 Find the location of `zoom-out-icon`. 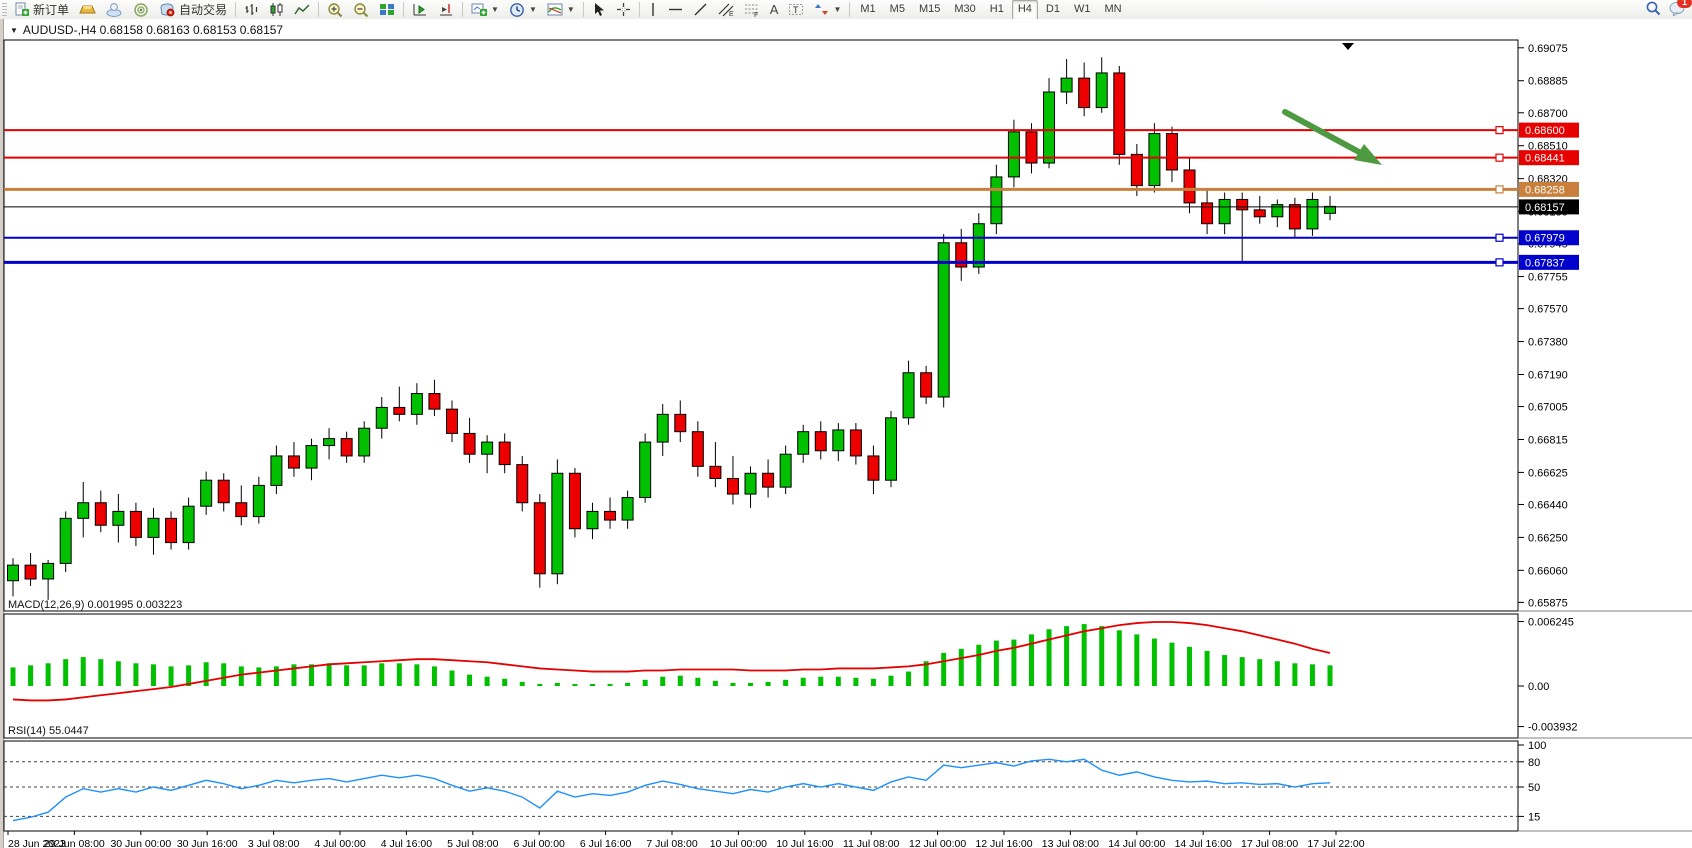

zoom-out-icon is located at coordinates (361, 10).